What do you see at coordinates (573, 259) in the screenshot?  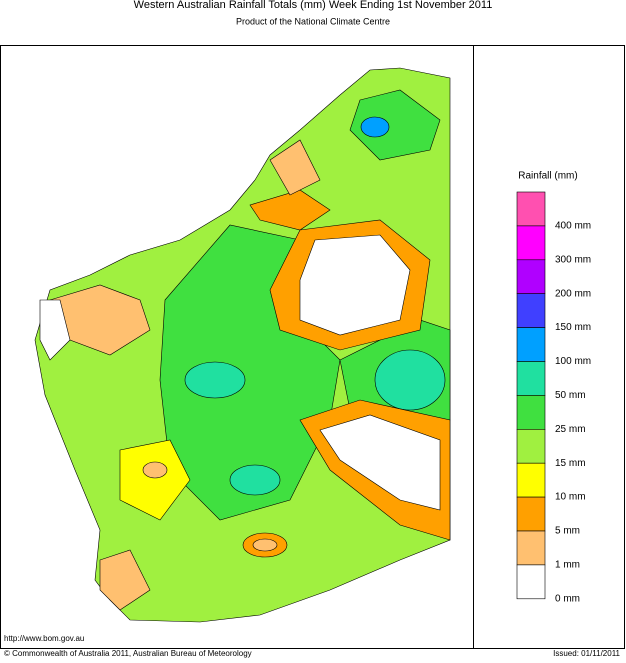 I see `legend-label: 300 mm` at bounding box center [573, 259].